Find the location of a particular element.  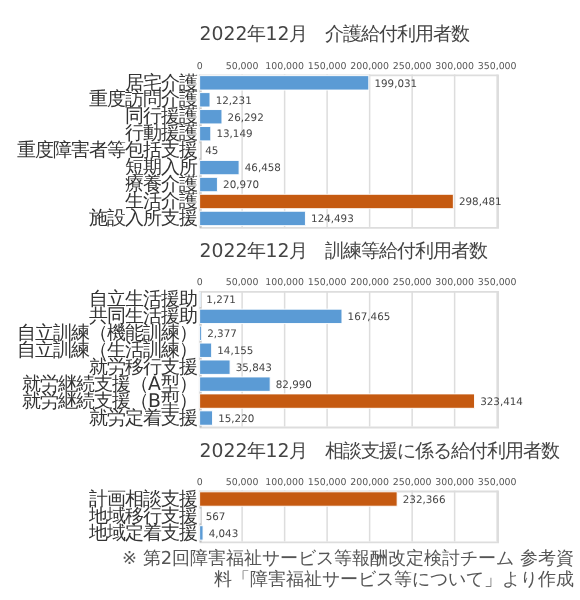

y-tick-label: 施設入所支援 is located at coordinates (142, 219).